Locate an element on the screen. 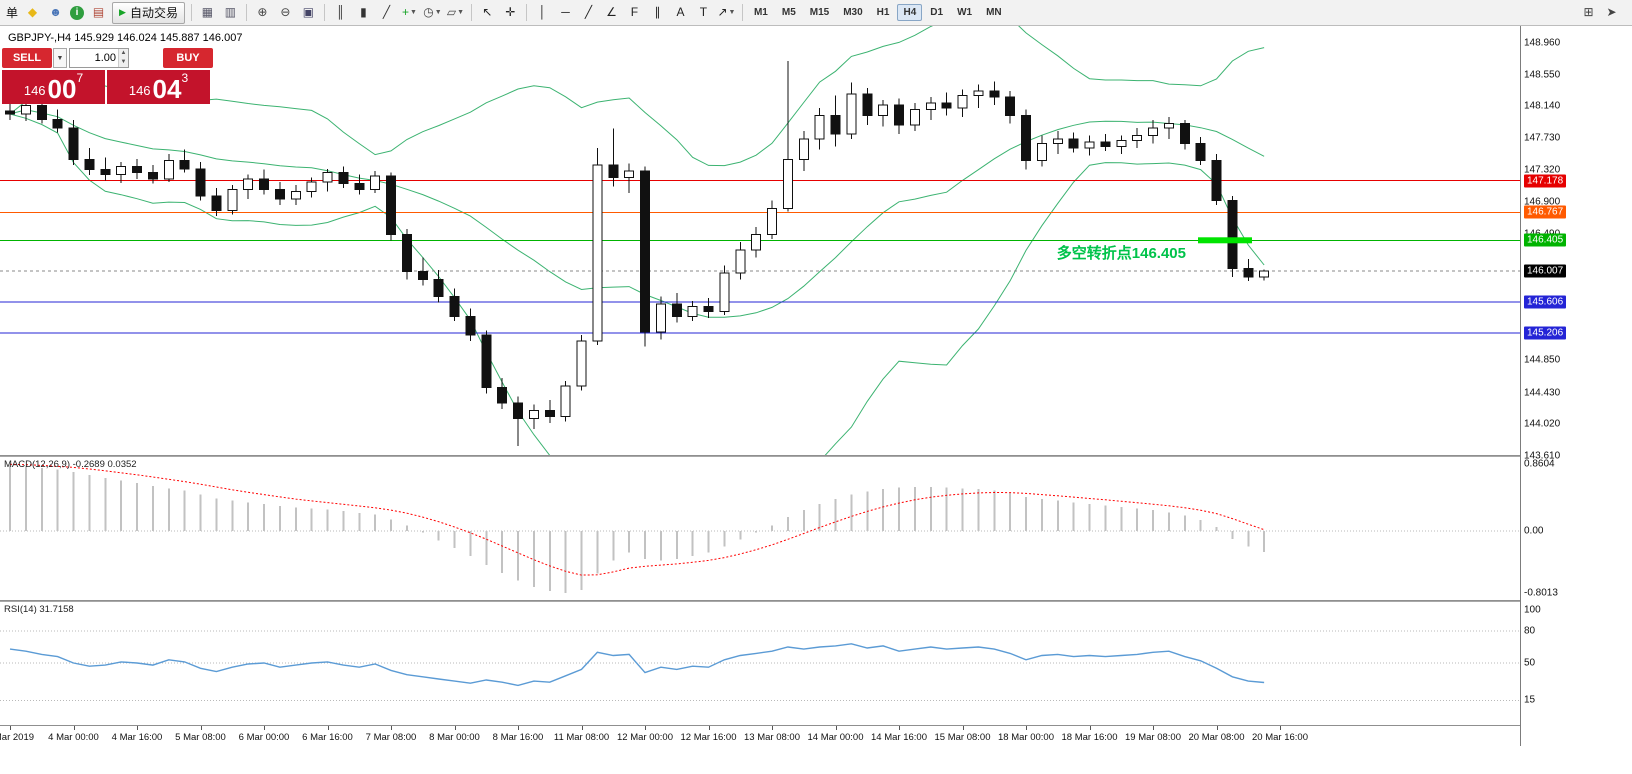 This screenshot has height=774, width=1632. vertical-line-icon: │ is located at coordinates (542, 12).